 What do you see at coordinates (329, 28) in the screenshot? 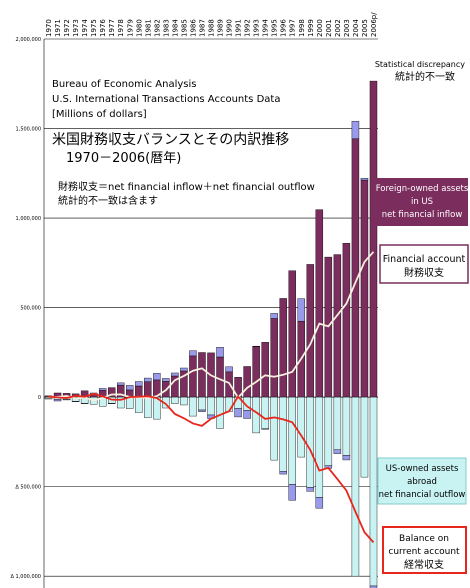
I see `x-tick-label: 2001` at bounding box center [329, 28].